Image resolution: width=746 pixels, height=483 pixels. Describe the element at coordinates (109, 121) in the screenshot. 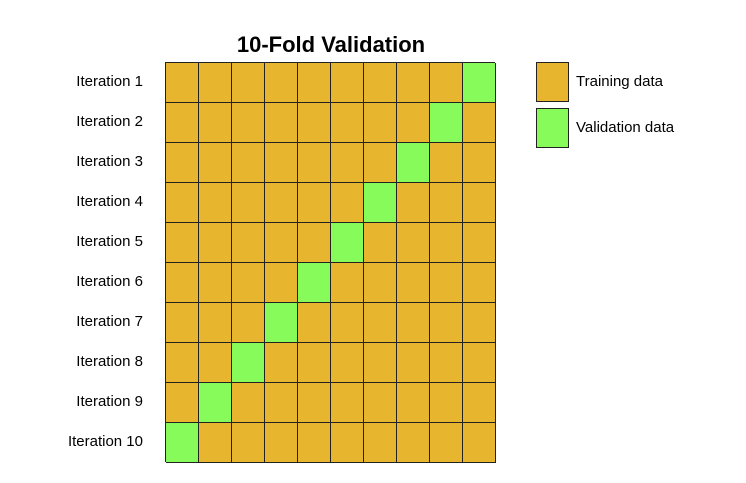

I see `iteration-label: Iteration 2` at that location.